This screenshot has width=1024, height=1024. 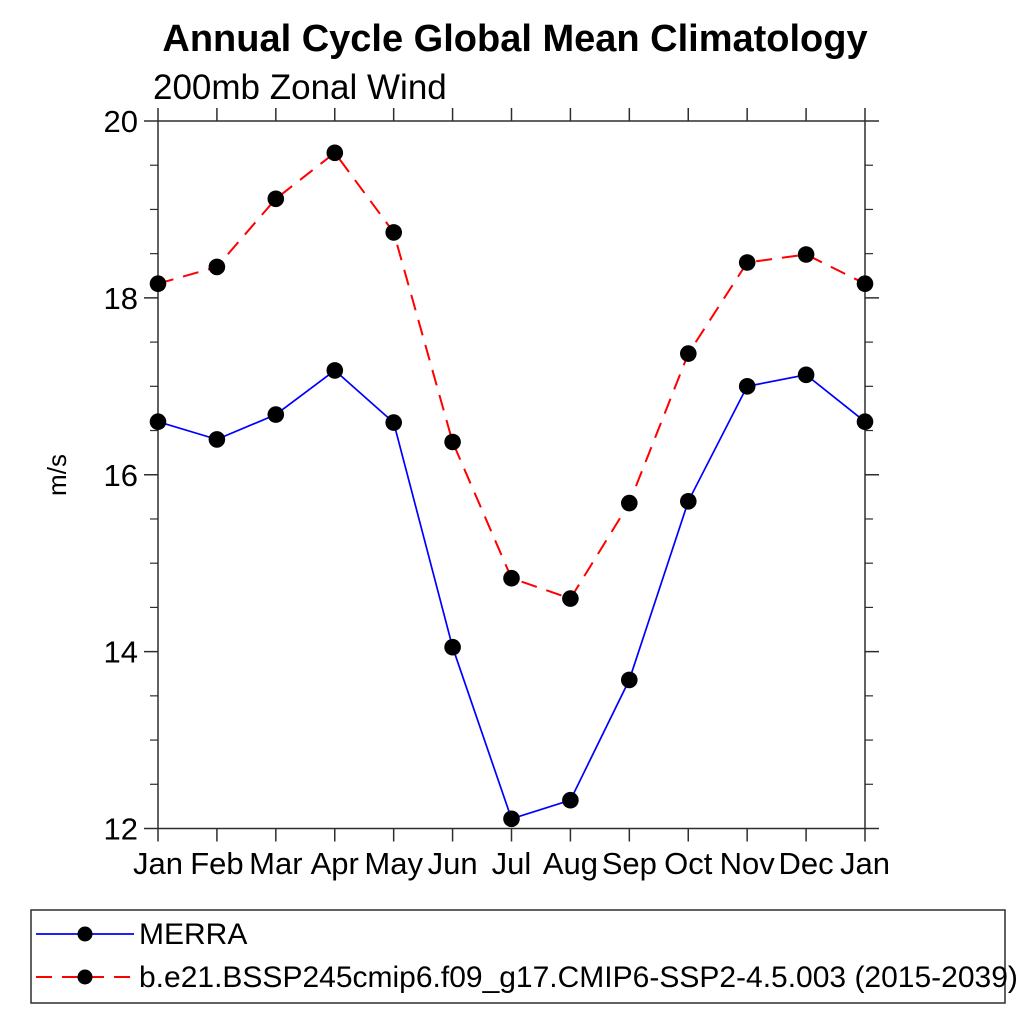 I want to click on legend-entry-label: MERRA, so click(x=193, y=934).